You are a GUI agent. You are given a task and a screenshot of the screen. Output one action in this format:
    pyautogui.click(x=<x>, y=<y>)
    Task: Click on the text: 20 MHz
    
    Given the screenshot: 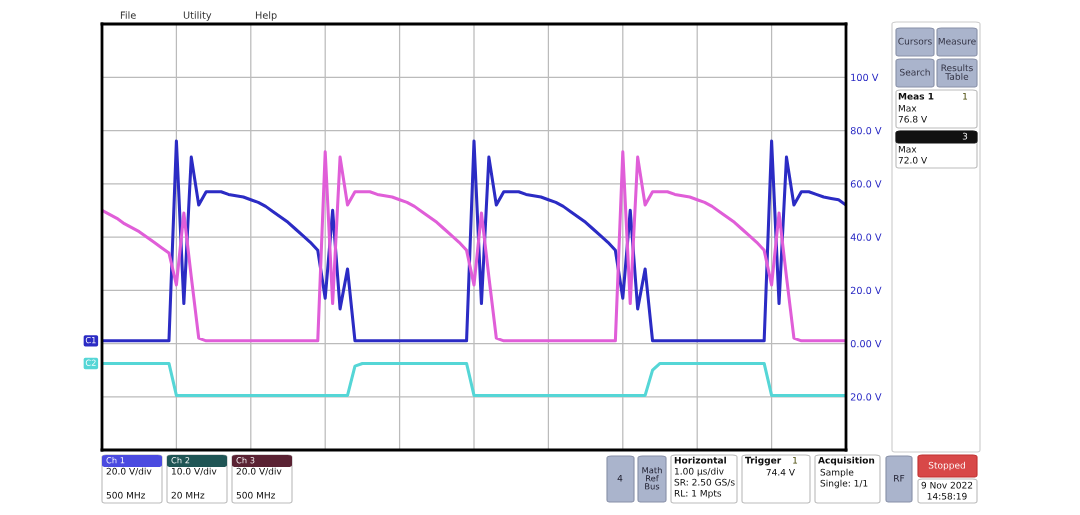 What is the action you would take?
    pyautogui.click(x=188, y=495)
    